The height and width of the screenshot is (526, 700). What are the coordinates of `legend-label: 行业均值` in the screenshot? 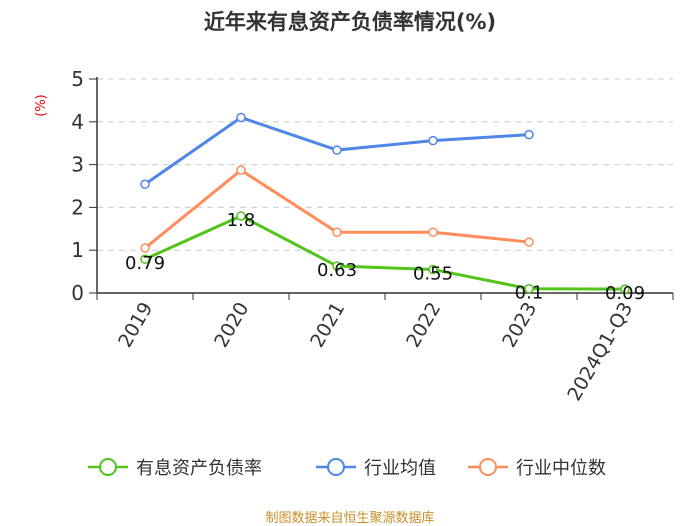 It's located at (400, 468).